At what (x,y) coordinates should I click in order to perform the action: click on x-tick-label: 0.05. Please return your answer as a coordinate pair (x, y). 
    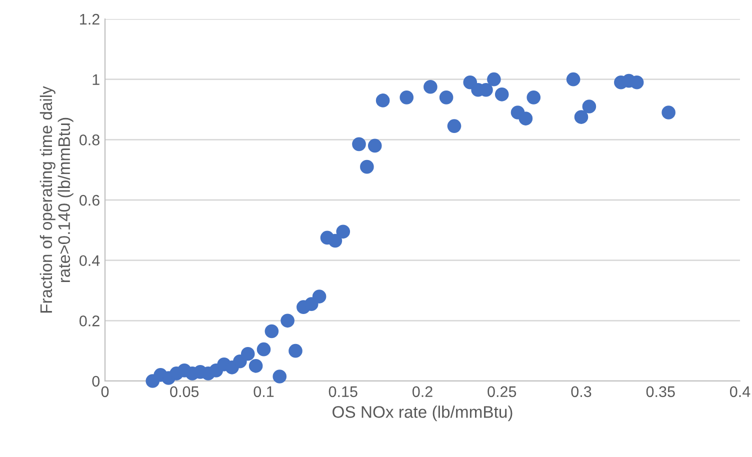
    Looking at the image, I should click on (184, 392).